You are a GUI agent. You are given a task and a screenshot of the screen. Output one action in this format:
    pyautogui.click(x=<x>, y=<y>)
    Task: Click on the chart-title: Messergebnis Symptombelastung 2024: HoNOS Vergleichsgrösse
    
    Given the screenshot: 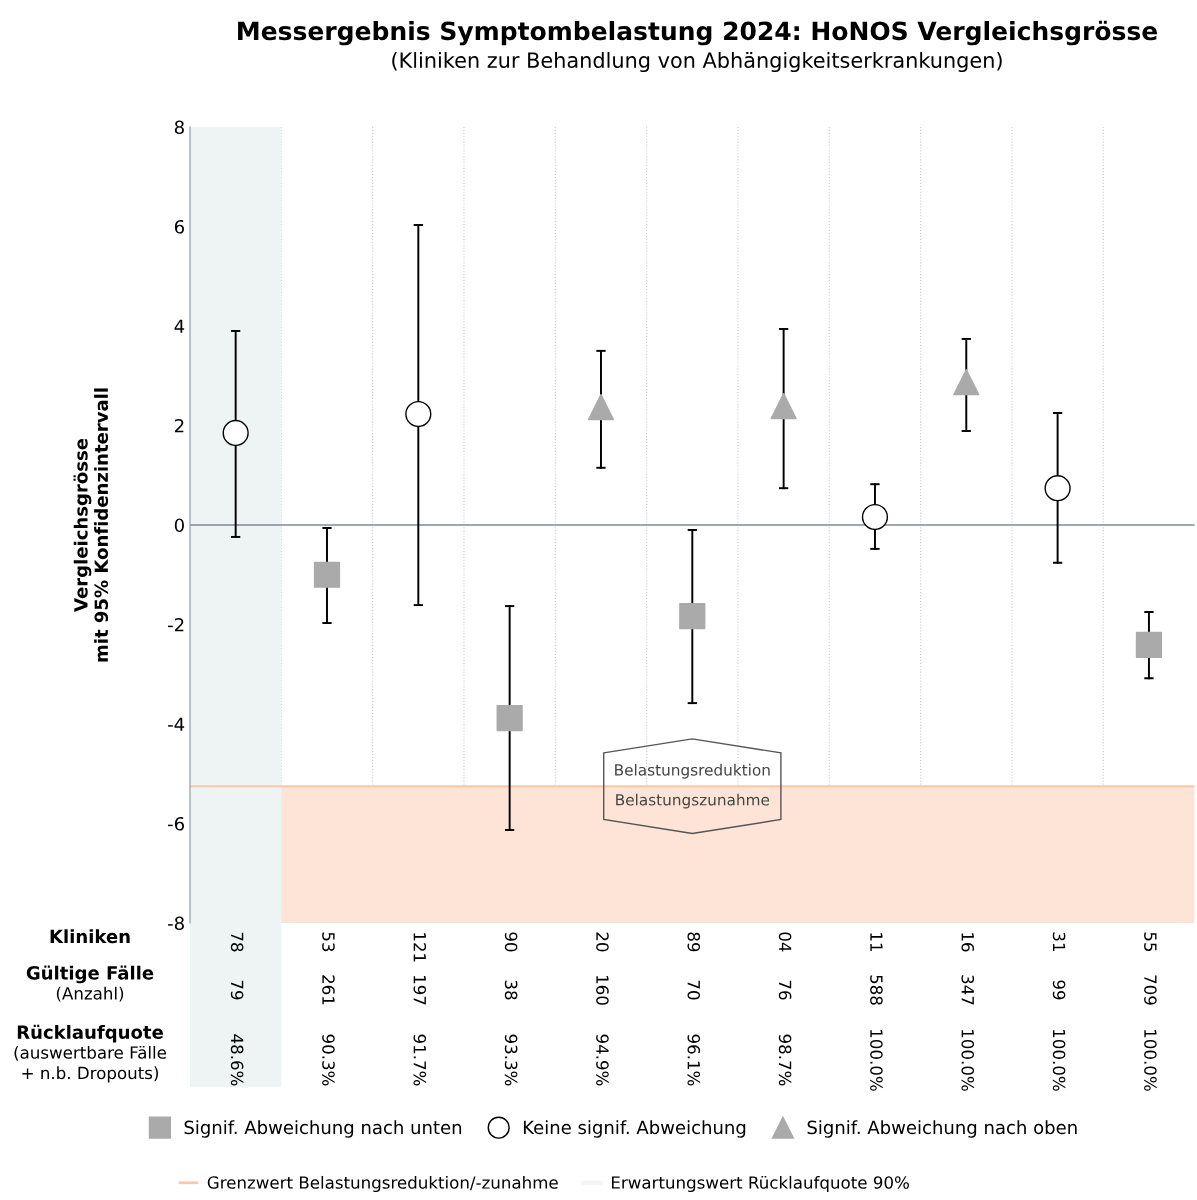 What is the action you would take?
    pyautogui.click(x=698, y=33)
    